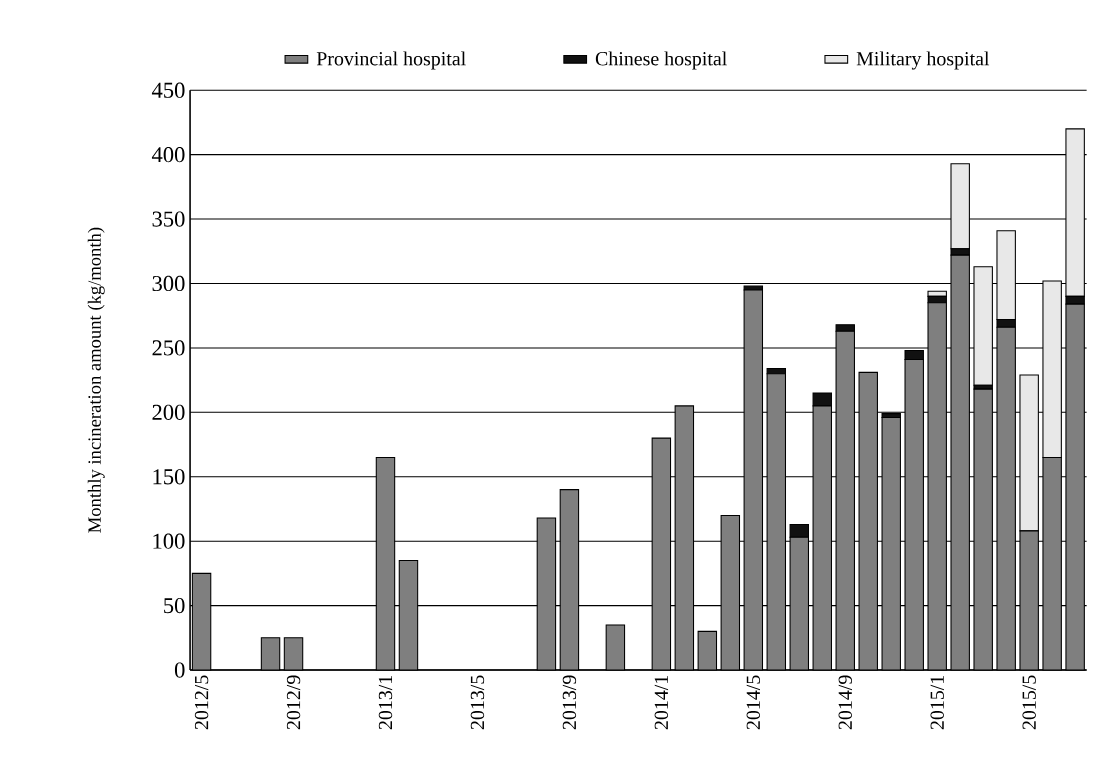 The width and height of the screenshot is (1102, 771). What do you see at coordinates (168, 219) in the screenshot?
I see `y-tick-label: 350` at bounding box center [168, 219].